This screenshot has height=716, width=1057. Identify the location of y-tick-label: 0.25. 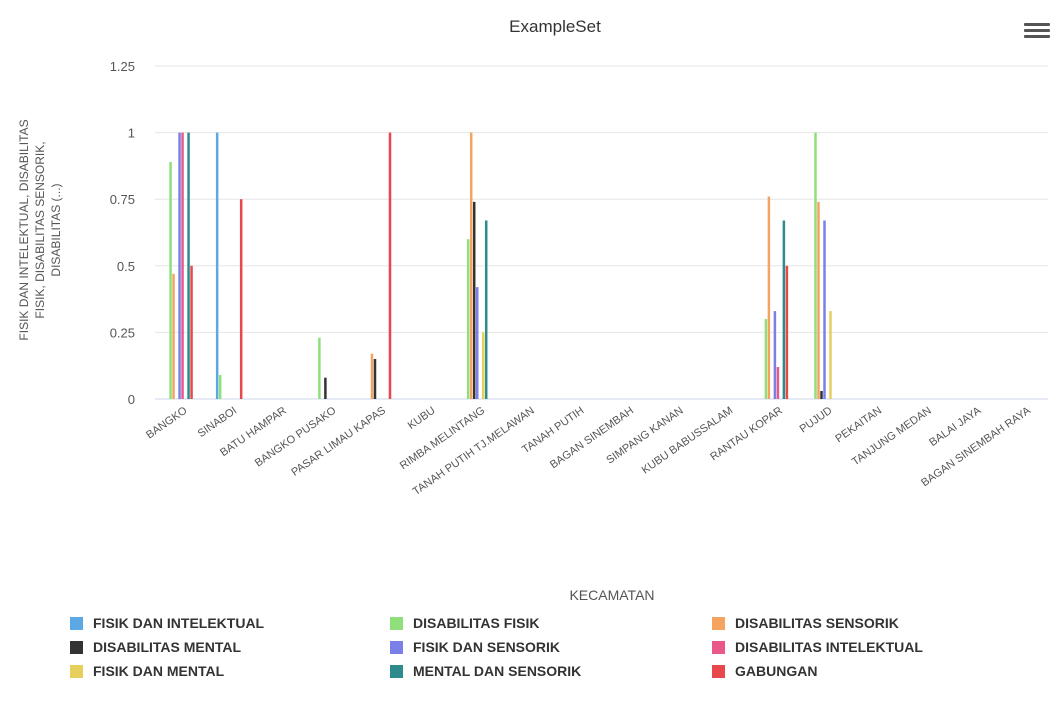
(122, 332).